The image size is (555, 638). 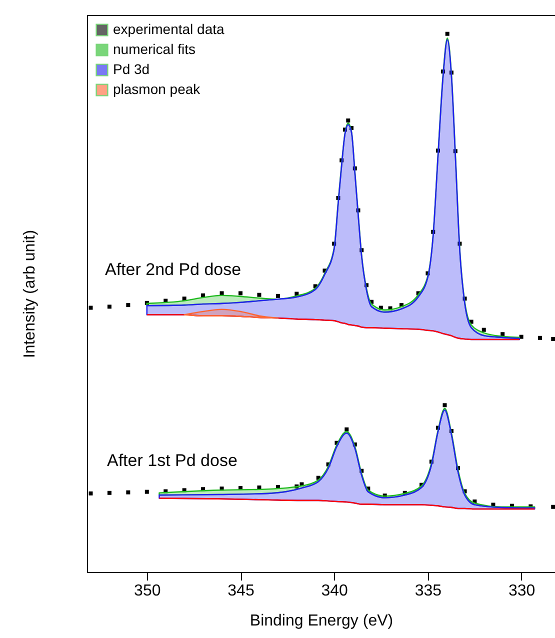 What do you see at coordinates (30, 294) in the screenshot?
I see `y-axis-title: Intensity (arb unit)` at bounding box center [30, 294].